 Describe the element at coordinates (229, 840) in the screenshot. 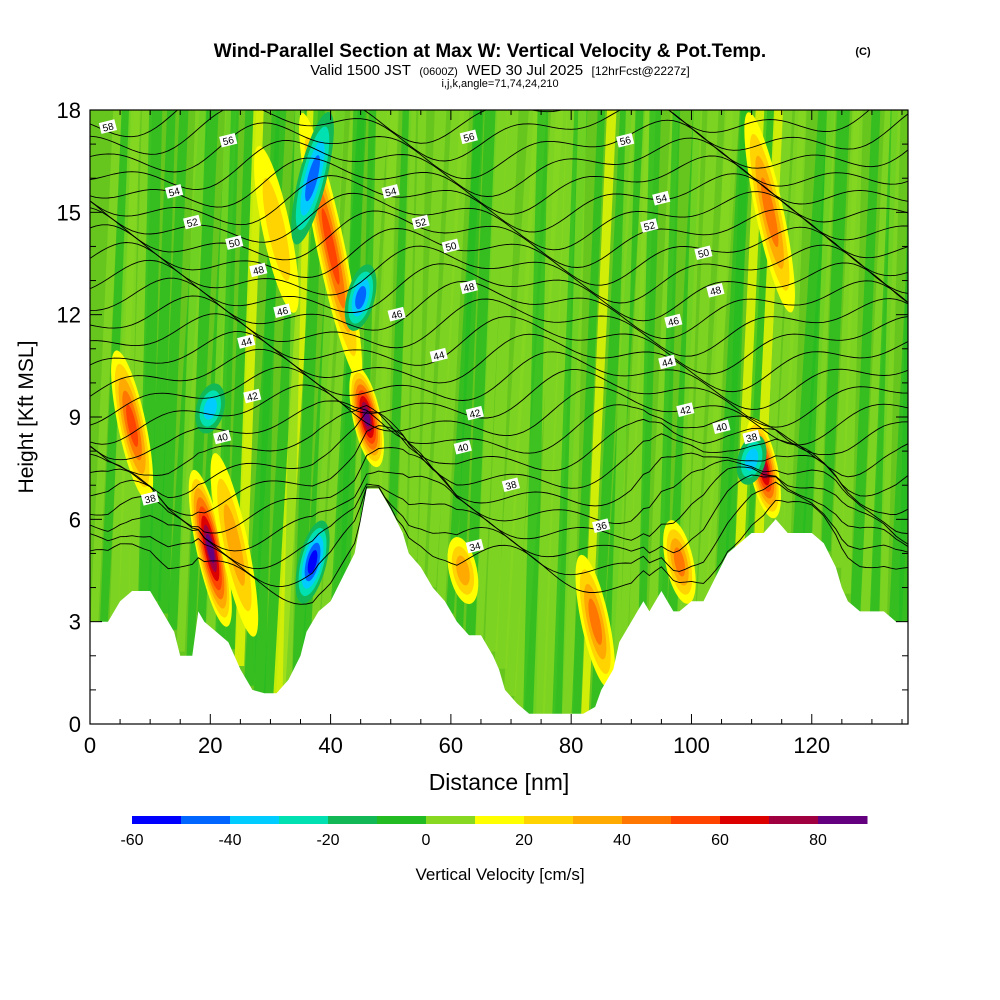

I see `colorbar-tick-label: -40` at that location.